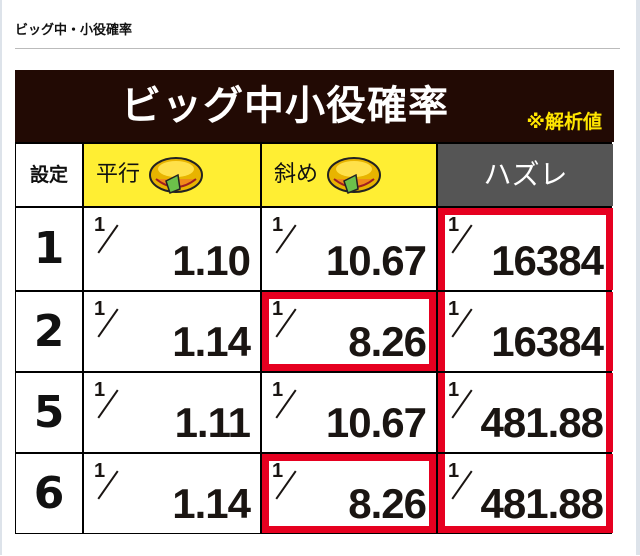  Describe the element at coordinates (317, 48) in the screenshot. I see `heading-divider` at that location.